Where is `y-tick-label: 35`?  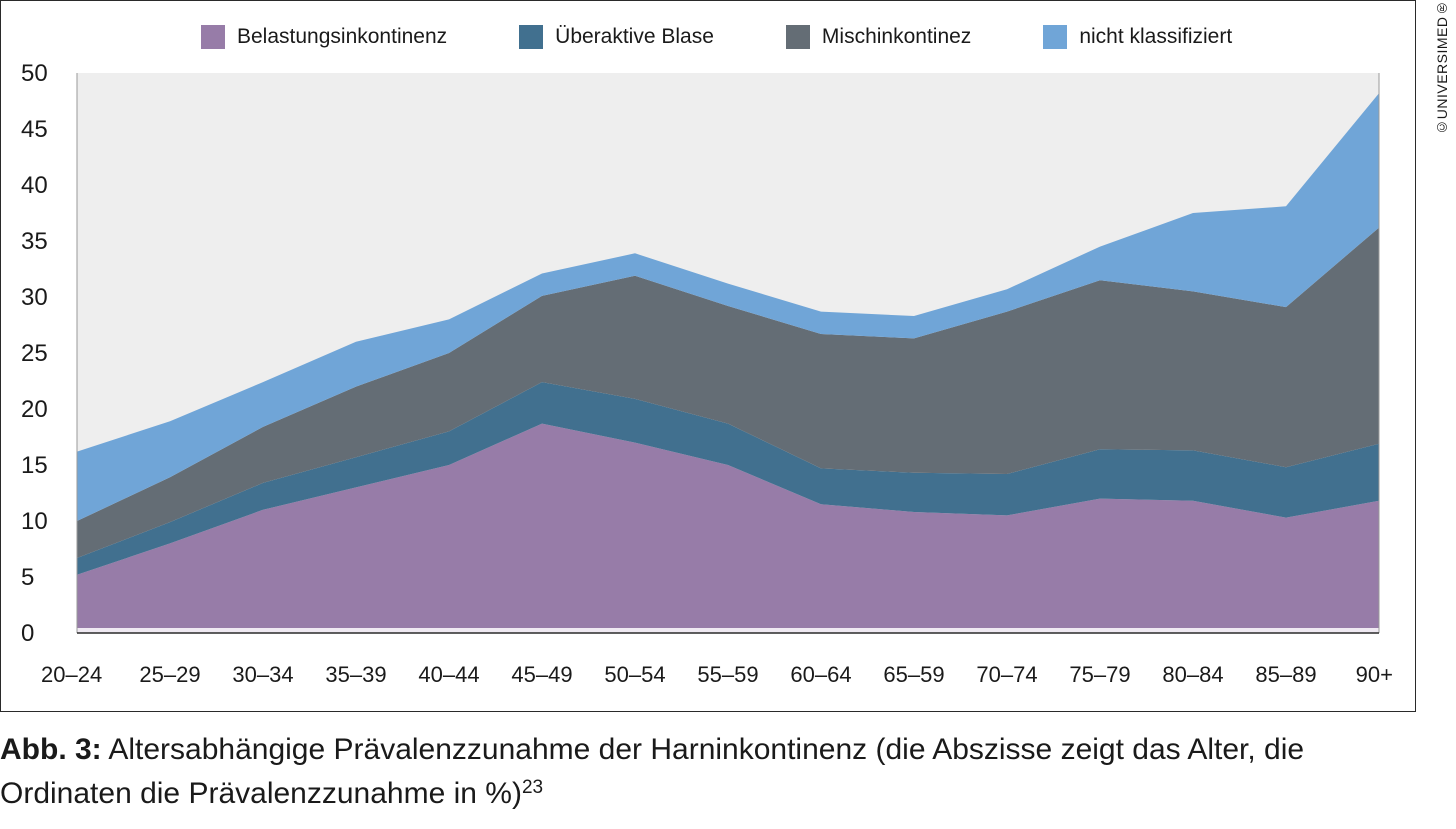
y-tick-label: 35 is located at coordinates (34, 241).